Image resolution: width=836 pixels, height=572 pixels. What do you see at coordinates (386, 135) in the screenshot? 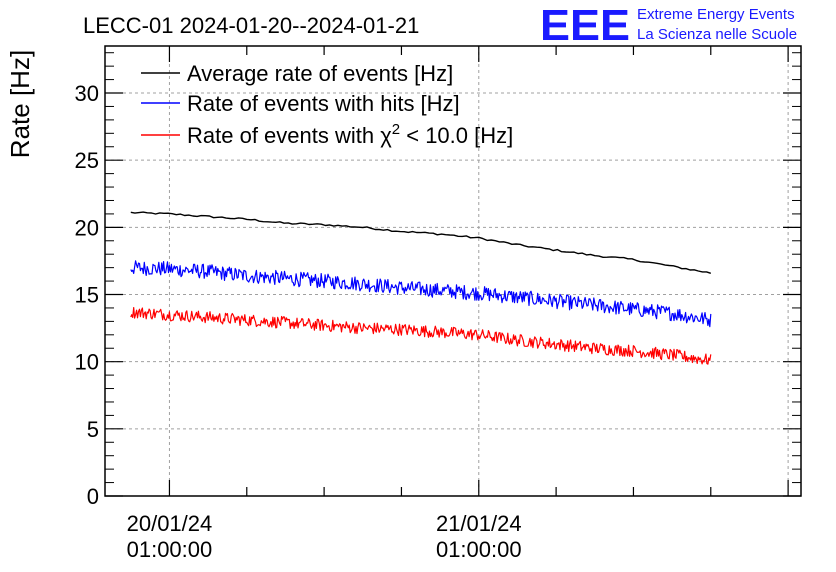
I see `legend-chi-symbol: χ` at bounding box center [386, 135].